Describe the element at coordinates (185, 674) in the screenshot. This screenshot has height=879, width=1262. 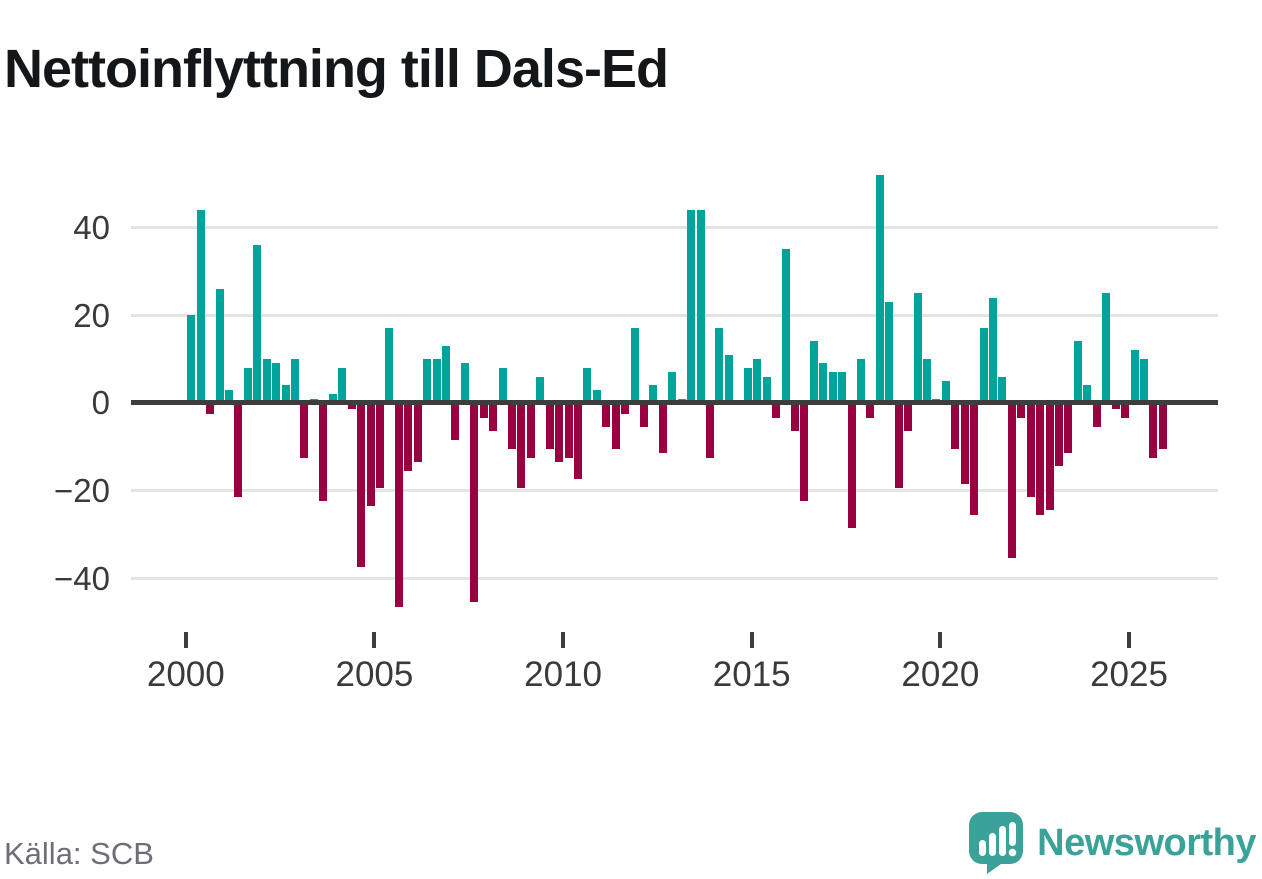
I see `x-axis-tick-label: 2000` at that location.